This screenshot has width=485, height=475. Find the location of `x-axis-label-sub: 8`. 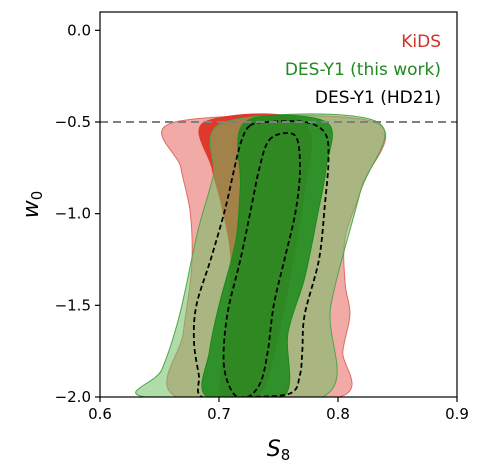

x-axis-label-sub: 8 is located at coordinates (286, 455).